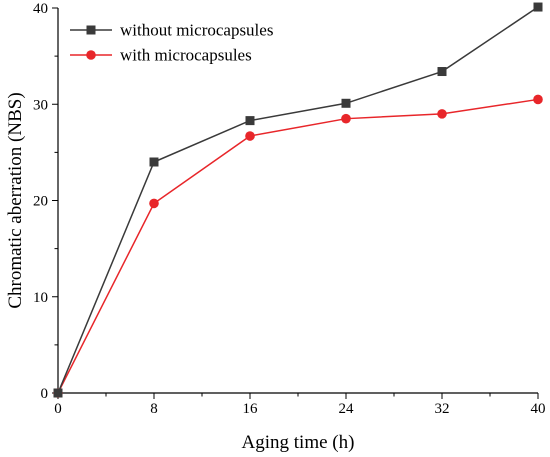 The image size is (550, 457). What do you see at coordinates (347, 409) in the screenshot?
I see `x-tick-label-24: 24` at bounding box center [347, 409].